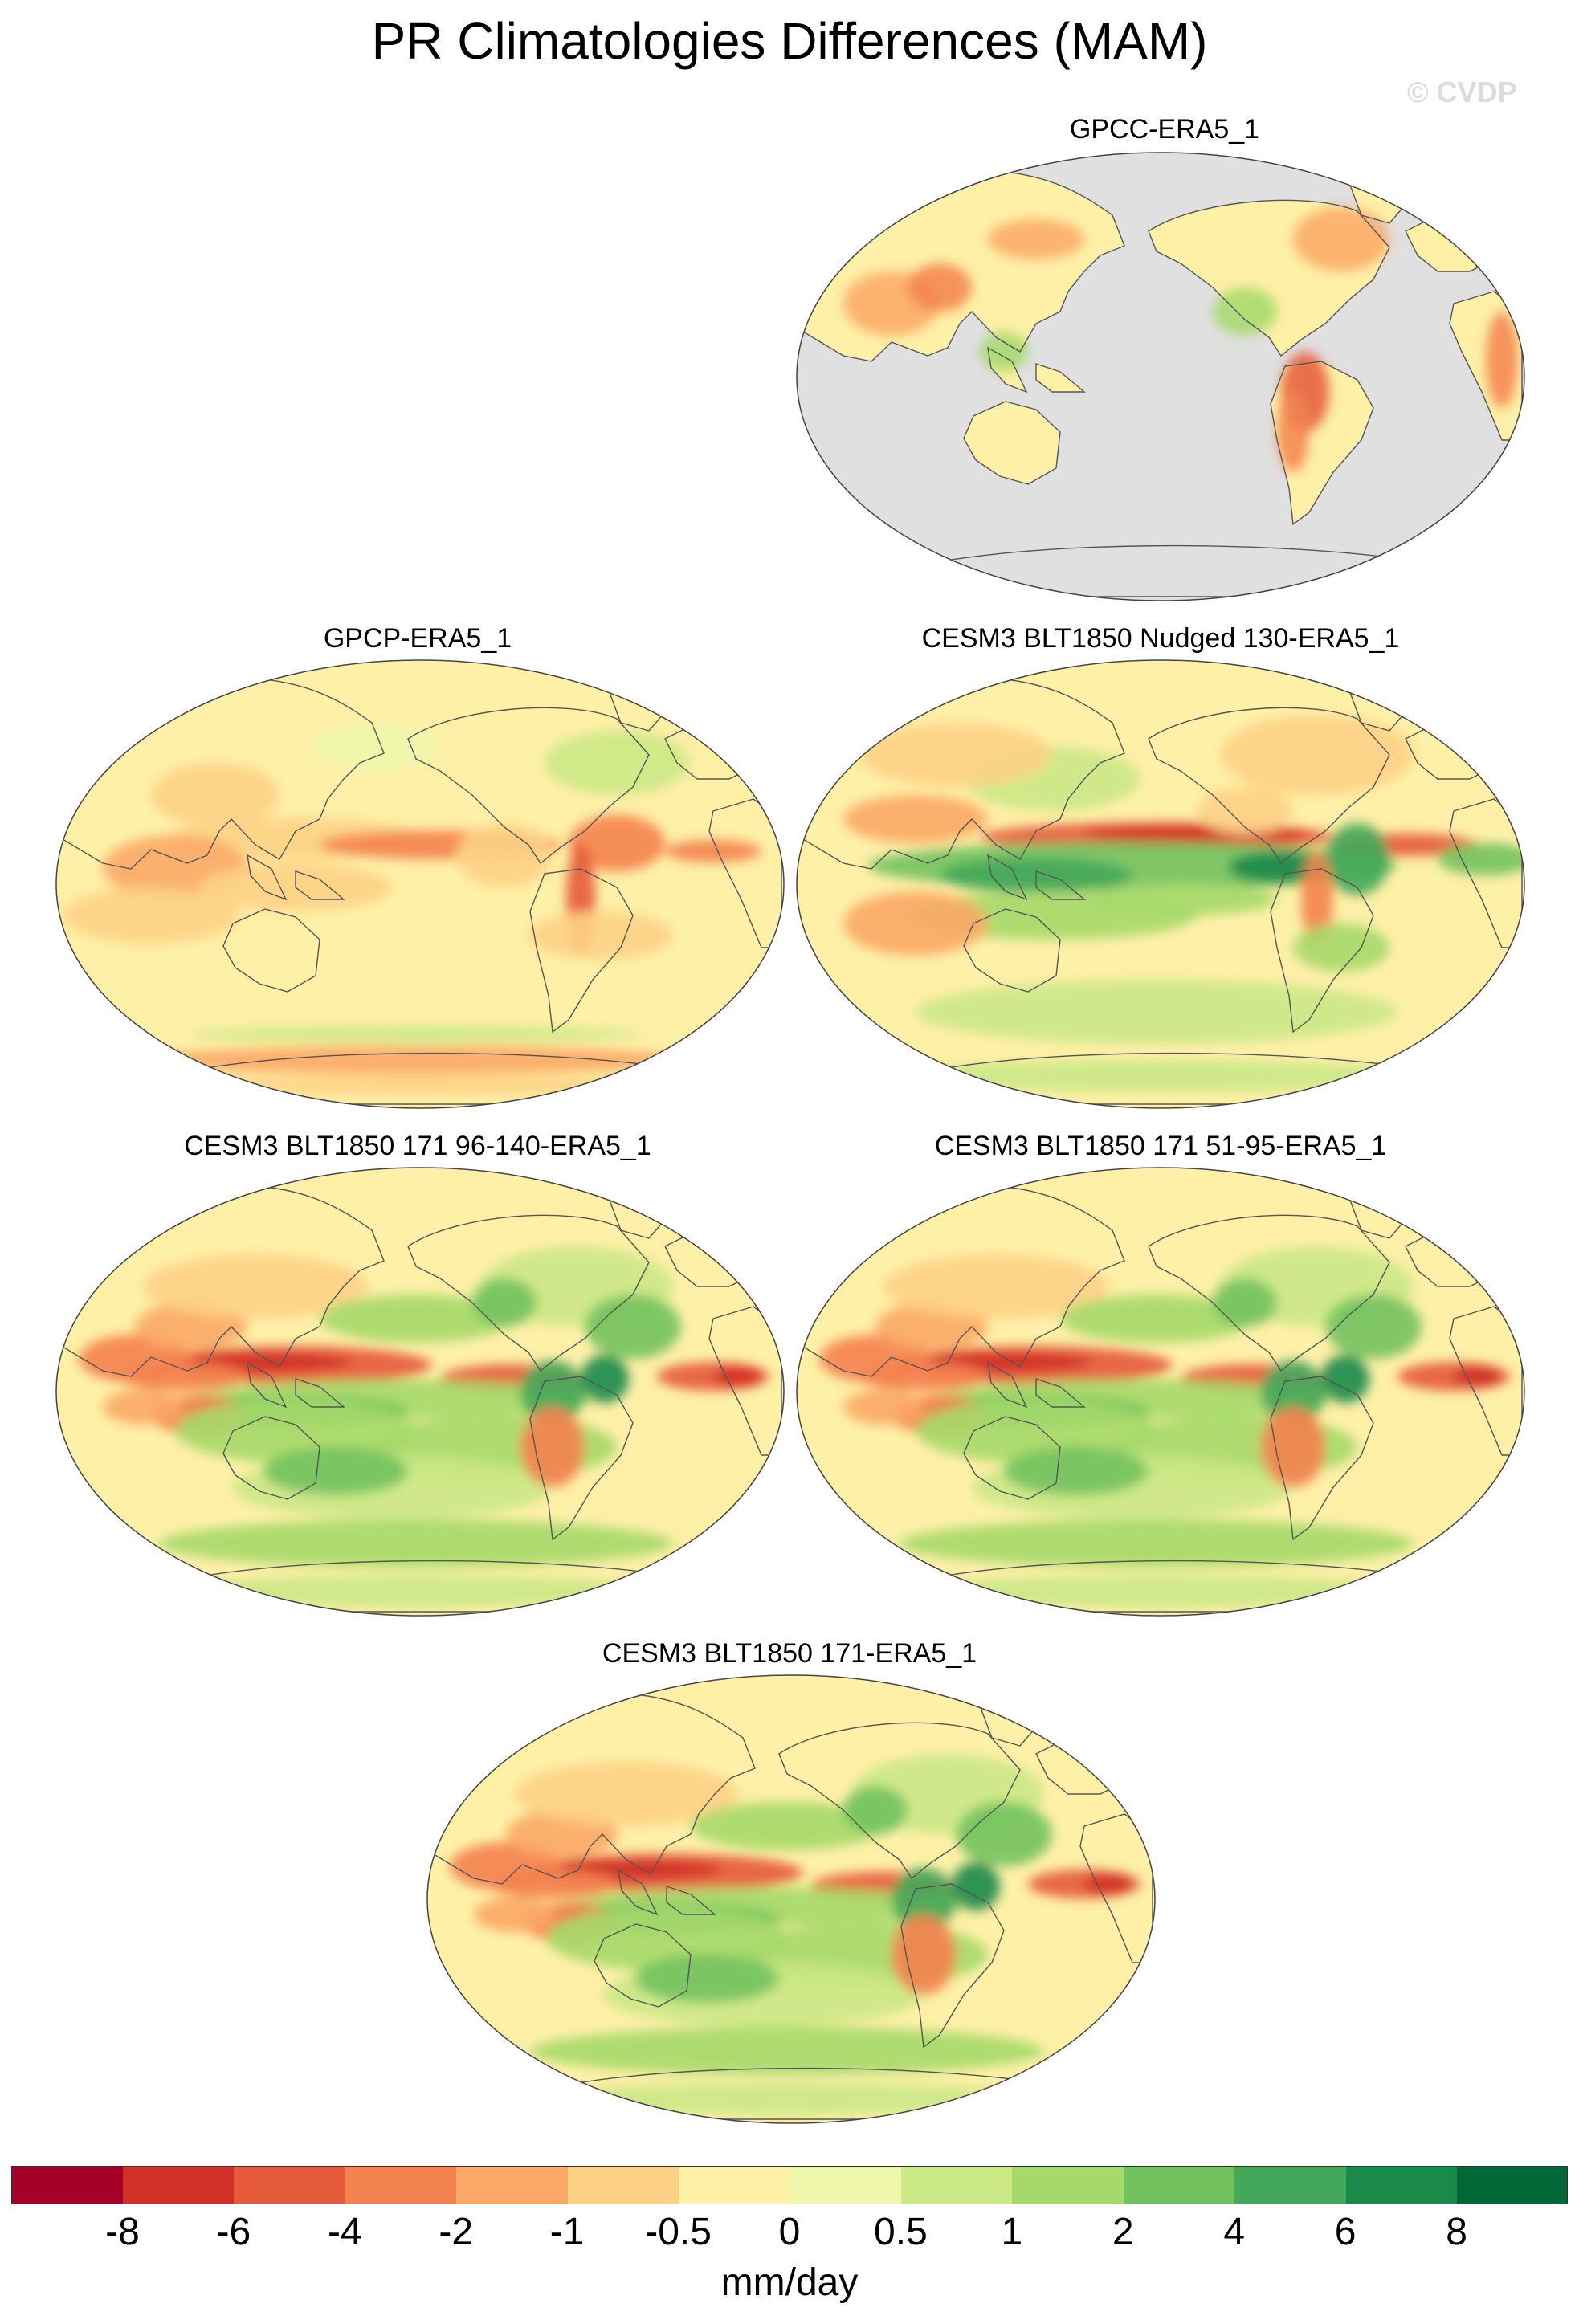 The height and width of the screenshot is (2324, 1579). Describe the element at coordinates (1234, 2232) in the screenshot. I see `colorbar-tick-label: 4` at that location.